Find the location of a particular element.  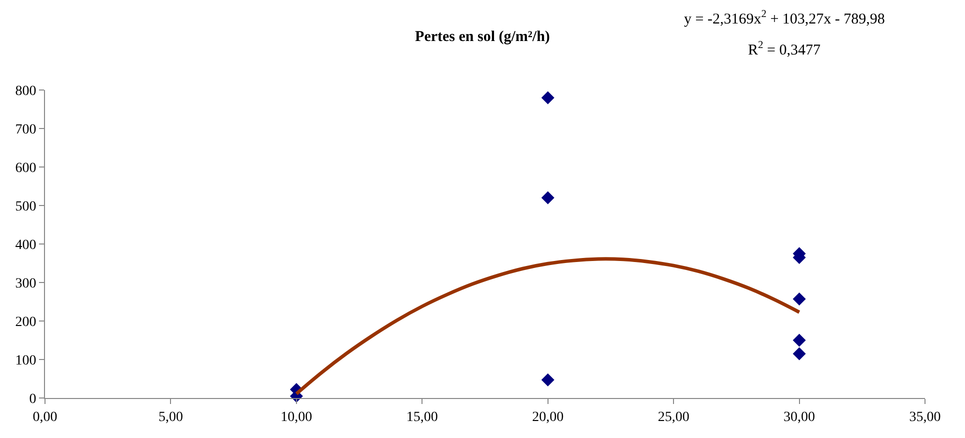

y-tick-label: 200 is located at coordinates (25, 322).